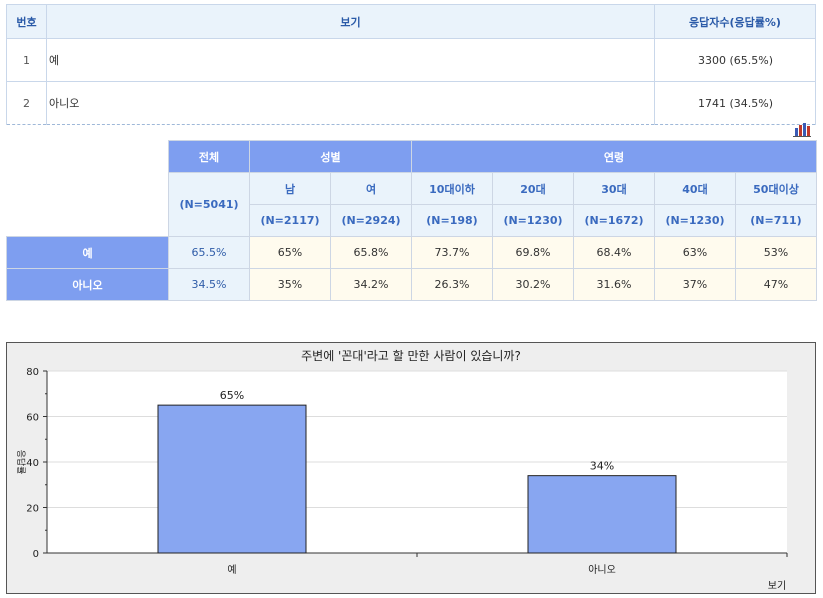 This screenshot has width=823, height=598. Describe the element at coordinates (614, 156) in the screenshot. I see `header-age: 연령` at that location.